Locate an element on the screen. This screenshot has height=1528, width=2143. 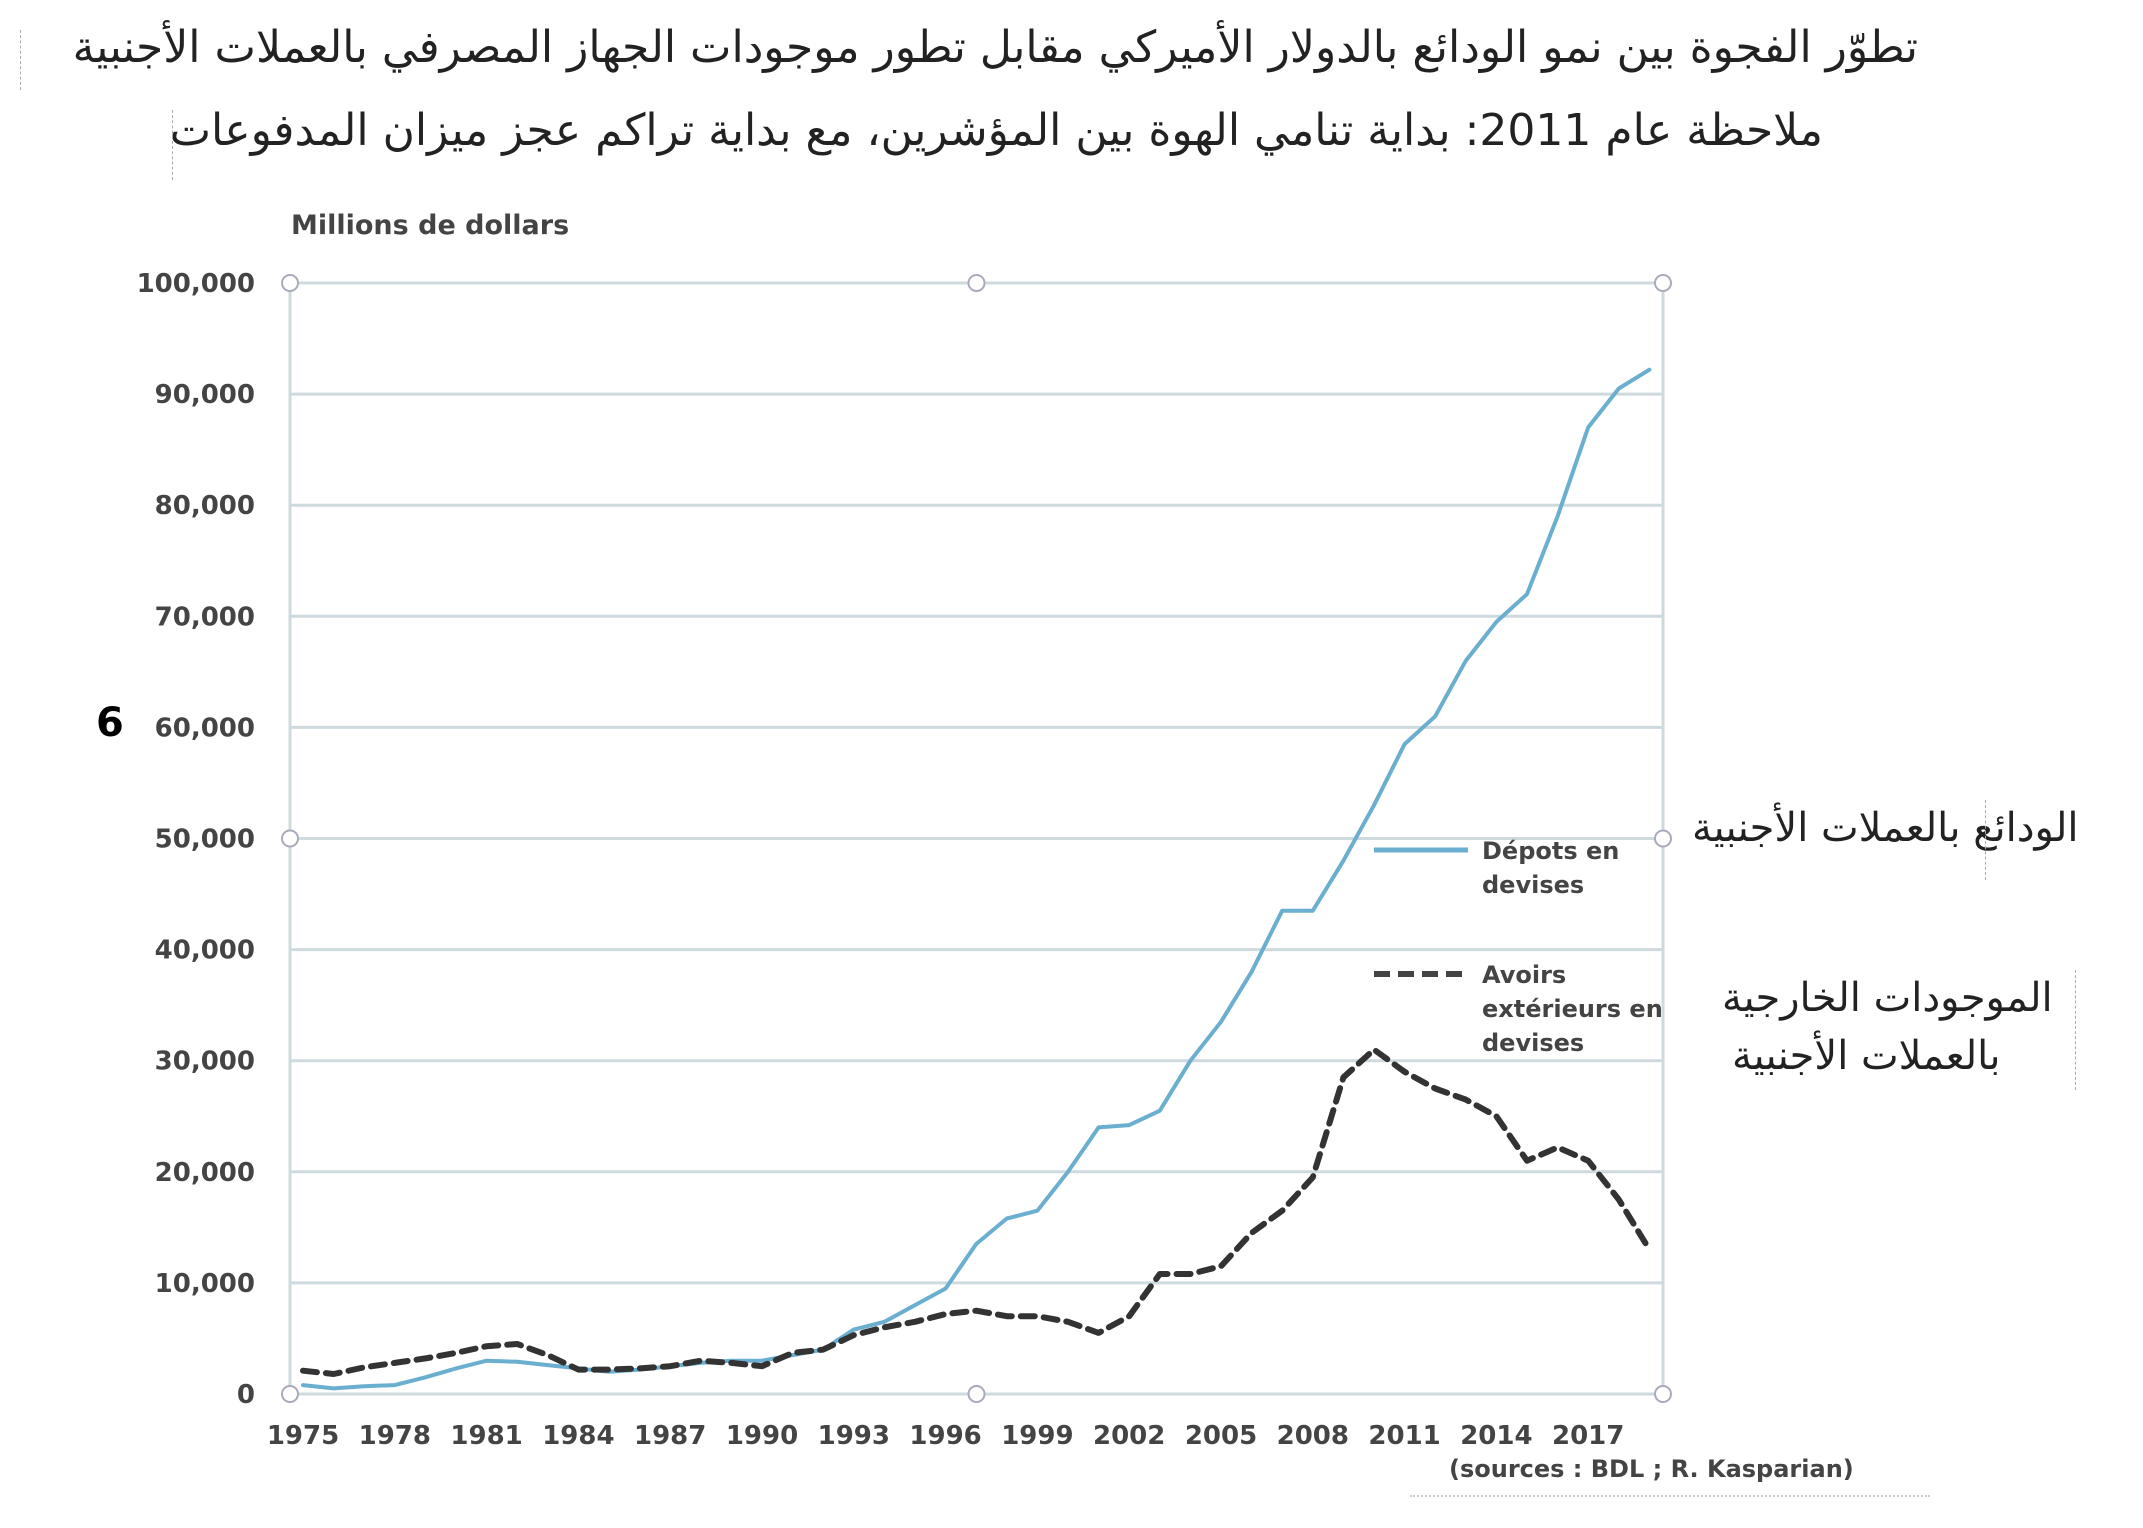
legend-label-deposits-1: Dépots en is located at coordinates (1550, 851).